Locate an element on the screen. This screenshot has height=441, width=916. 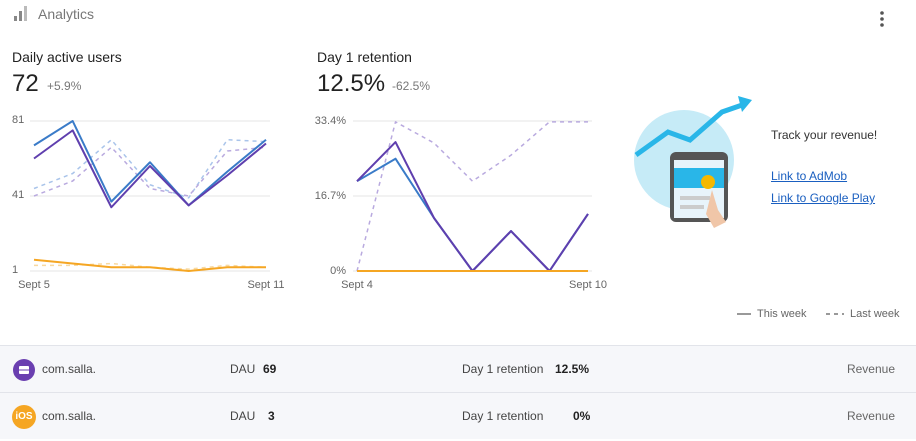
x-tick-label: Sept 4 is located at coordinates (357, 285).